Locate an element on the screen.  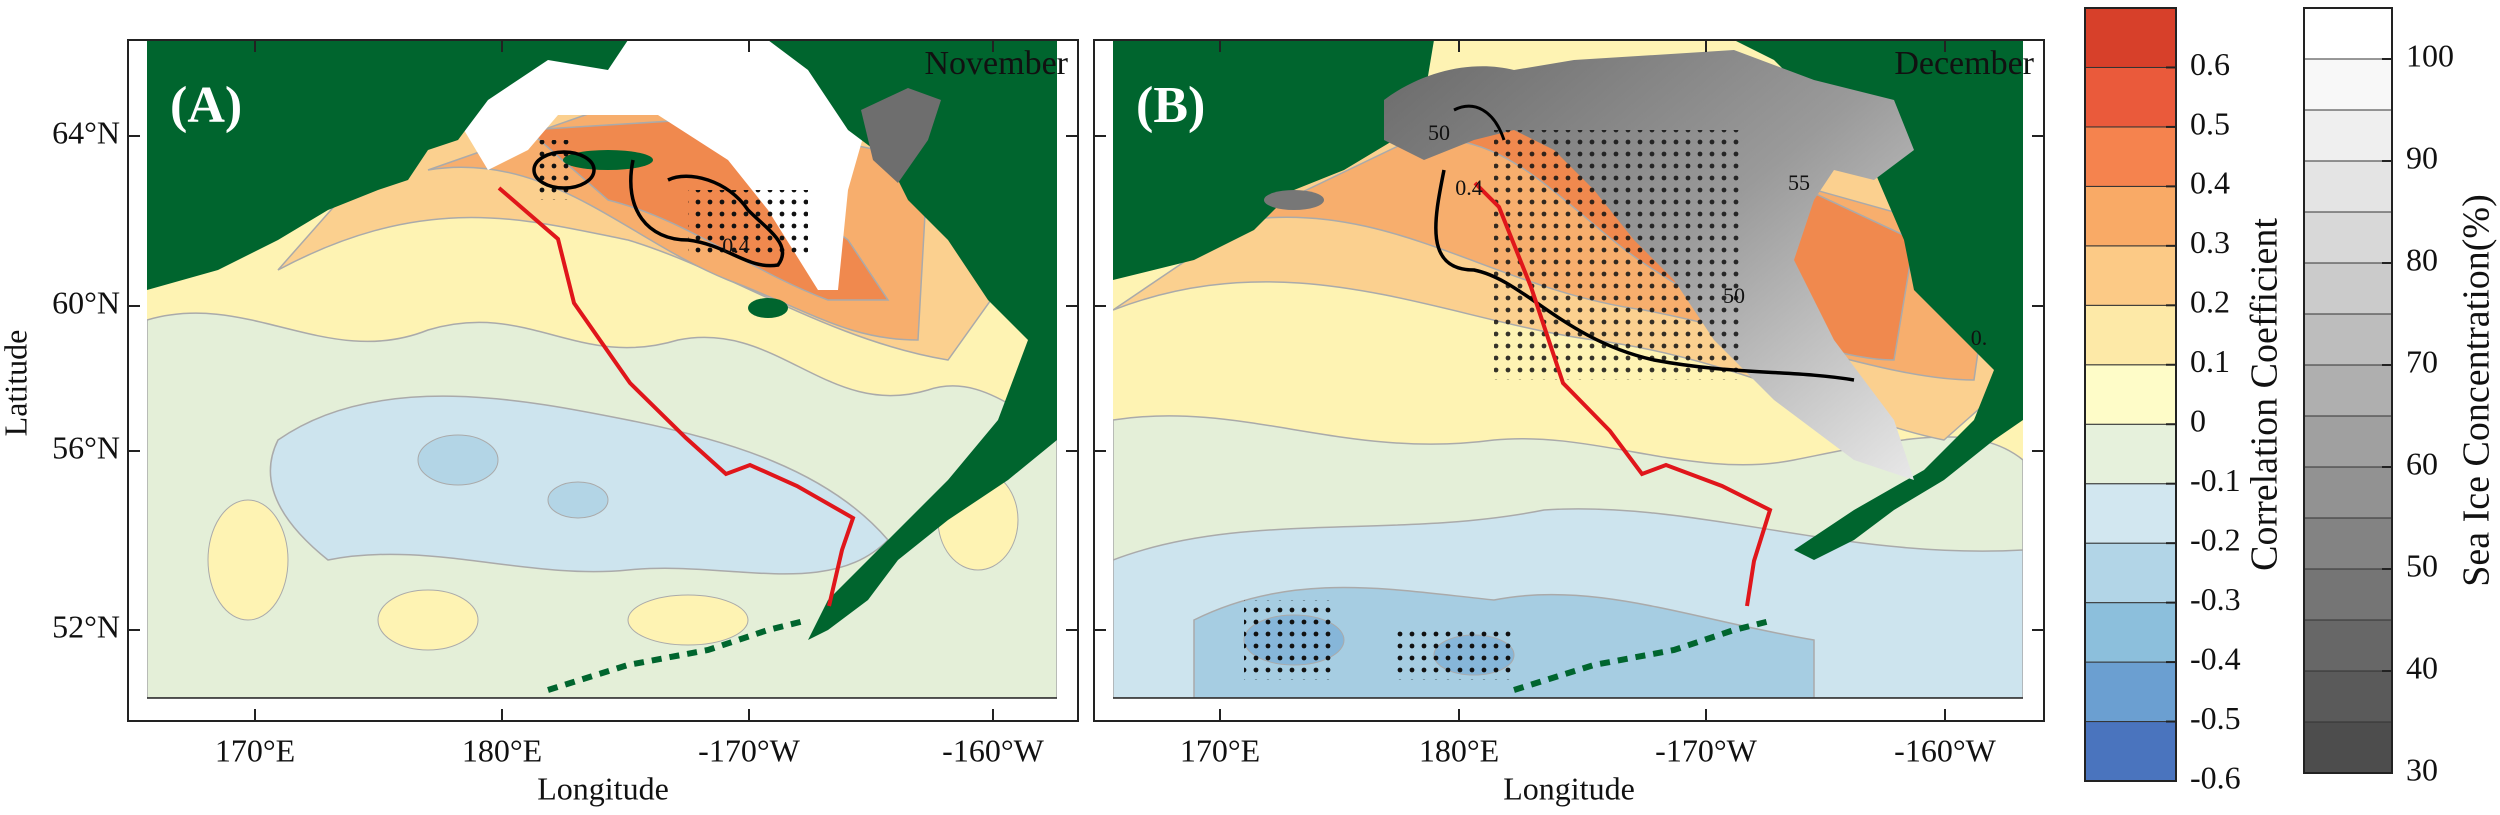
colorbar-tick-label: 50 is located at coordinates (2422, 565).